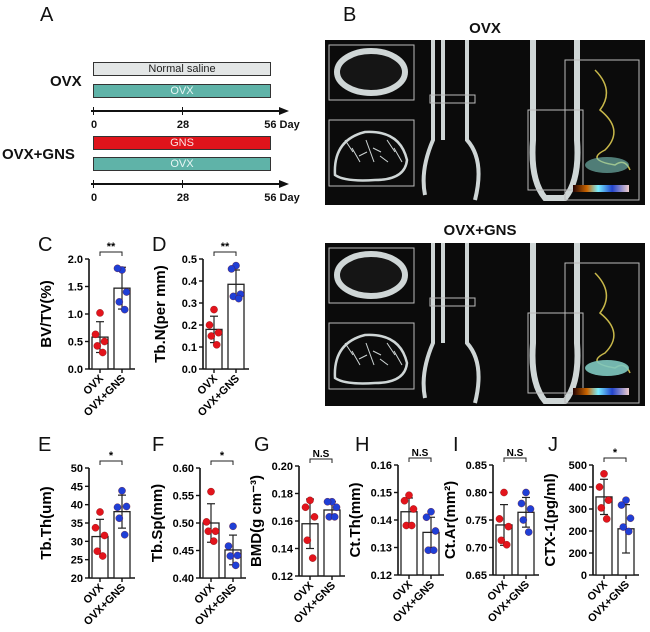 The height and width of the screenshot is (632, 650). I want to click on y-tick-label: 0.85, so click(476, 466).